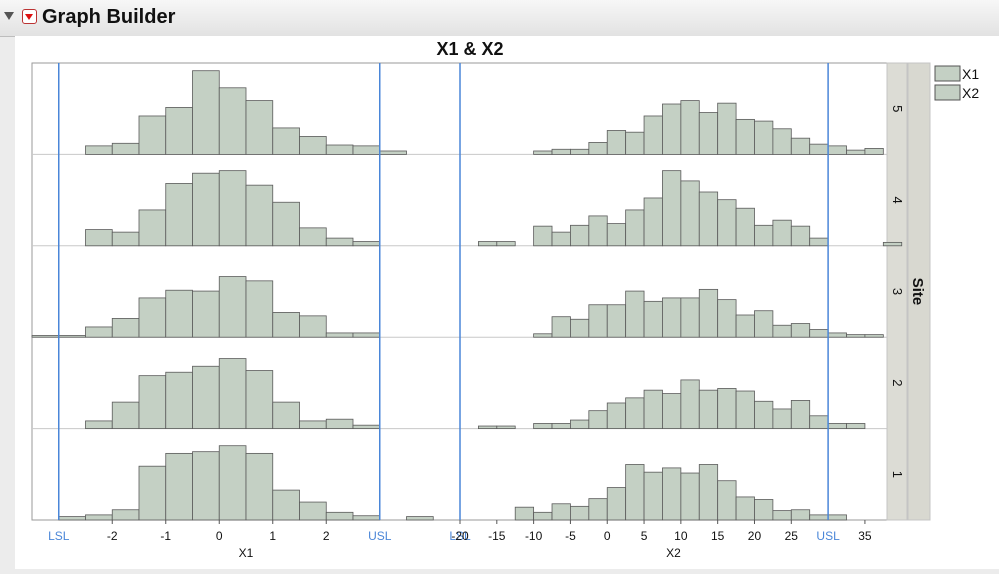 The height and width of the screenshot is (574, 999). I want to click on lsl-label-x2: LSL, so click(460, 536).